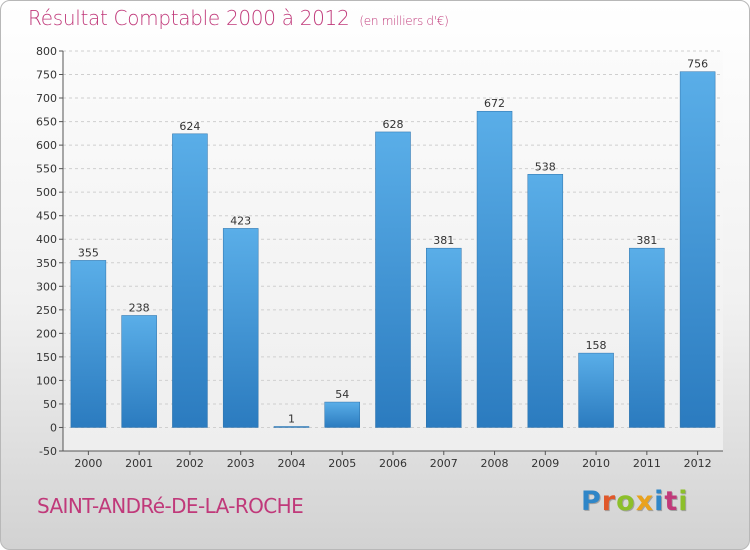 Image resolution: width=750 pixels, height=550 pixels. Describe the element at coordinates (591, 501) in the screenshot. I see `logo-letter: P` at that location.